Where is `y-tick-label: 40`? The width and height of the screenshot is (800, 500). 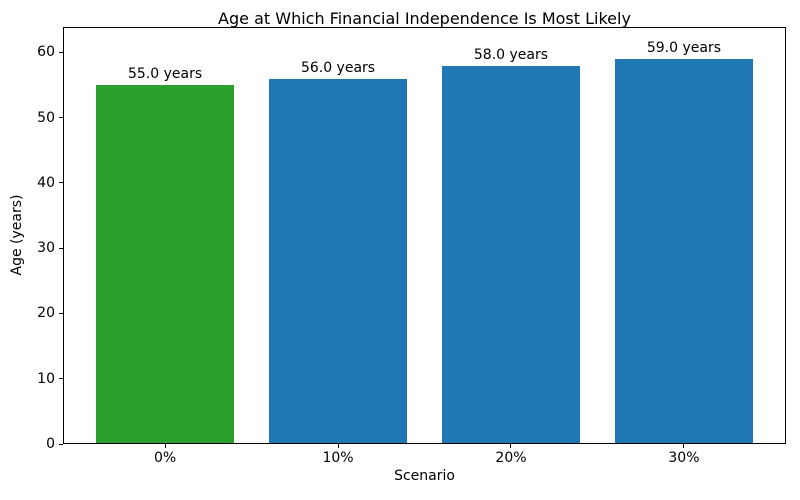 y-tick-label: 40 is located at coordinates (46, 182).